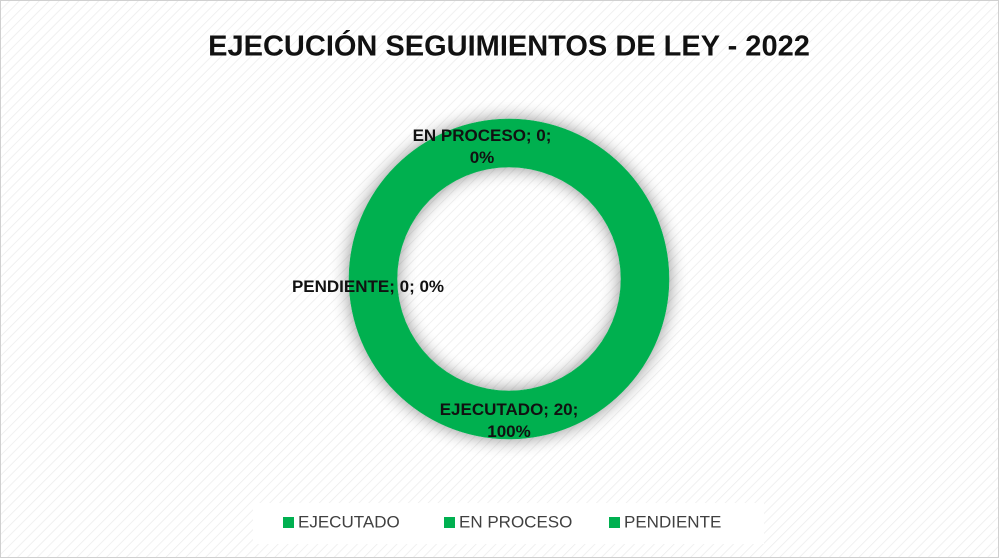 The height and width of the screenshot is (558, 999). I want to click on legend-box, so click(508, 523).